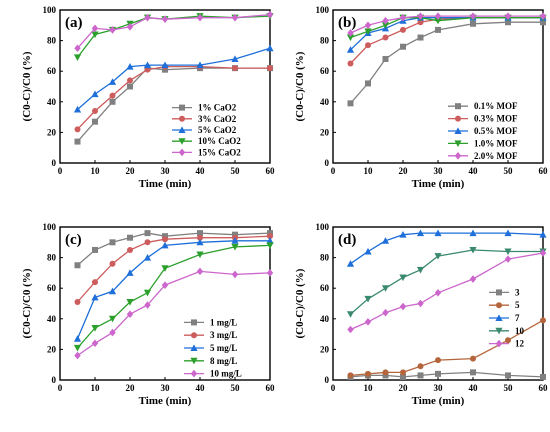  Describe the element at coordinates (217, 119) in the screenshot. I see `legend-label: 3% CaO2` at that location.